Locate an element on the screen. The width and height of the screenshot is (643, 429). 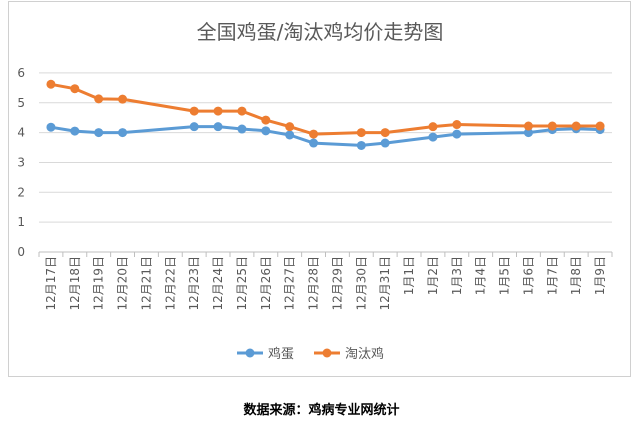
x-tick-label: 12月29日 is located at coordinates (337, 283).